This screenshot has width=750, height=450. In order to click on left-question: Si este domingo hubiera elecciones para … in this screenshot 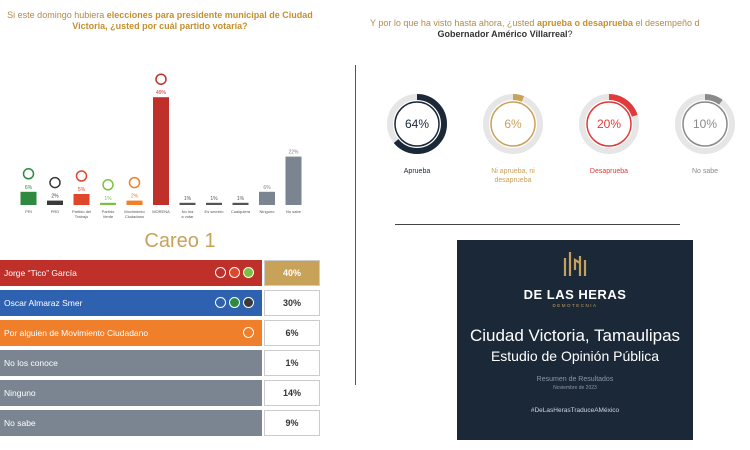, I will do `click(160, 20)`.